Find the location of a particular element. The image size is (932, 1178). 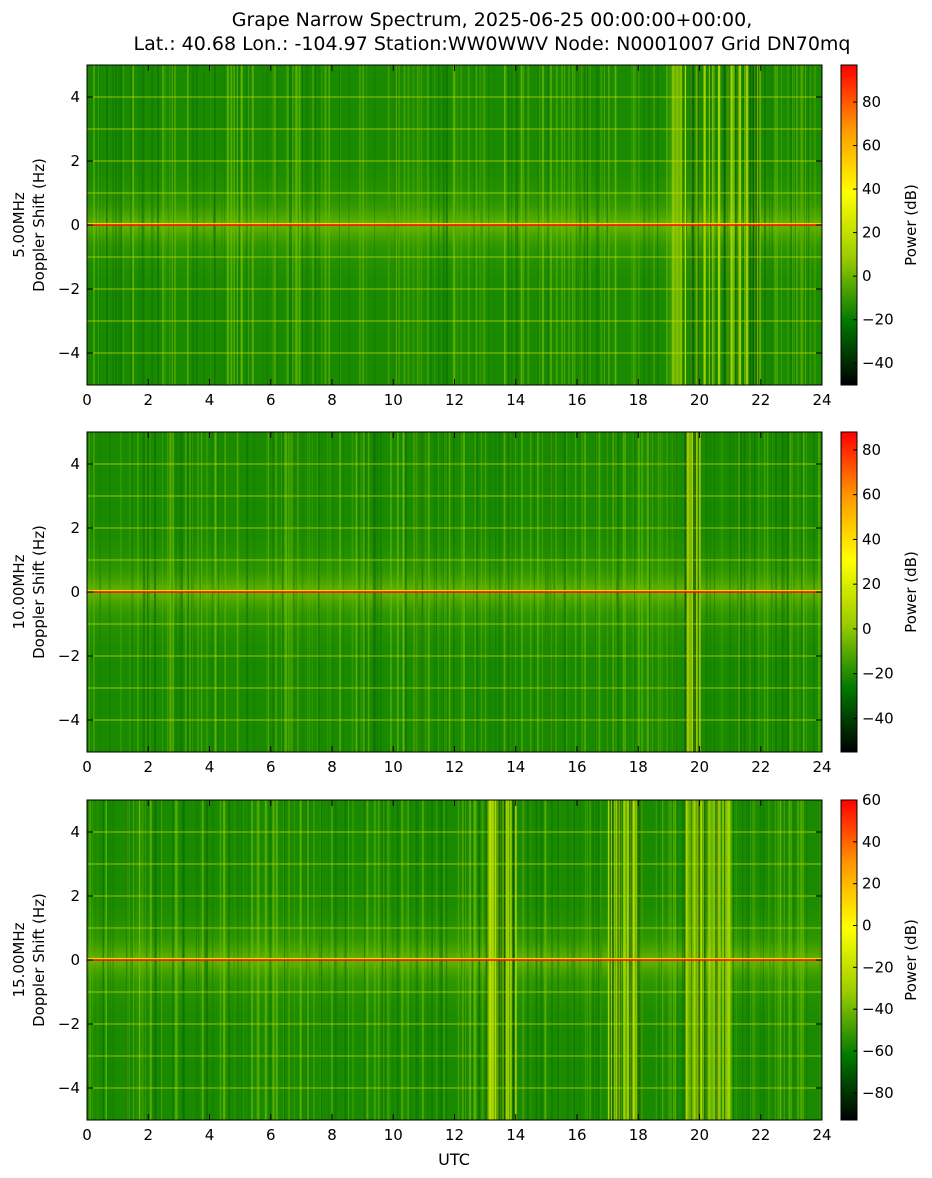

x-axis-label: UTC is located at coordinates (454, 1159).